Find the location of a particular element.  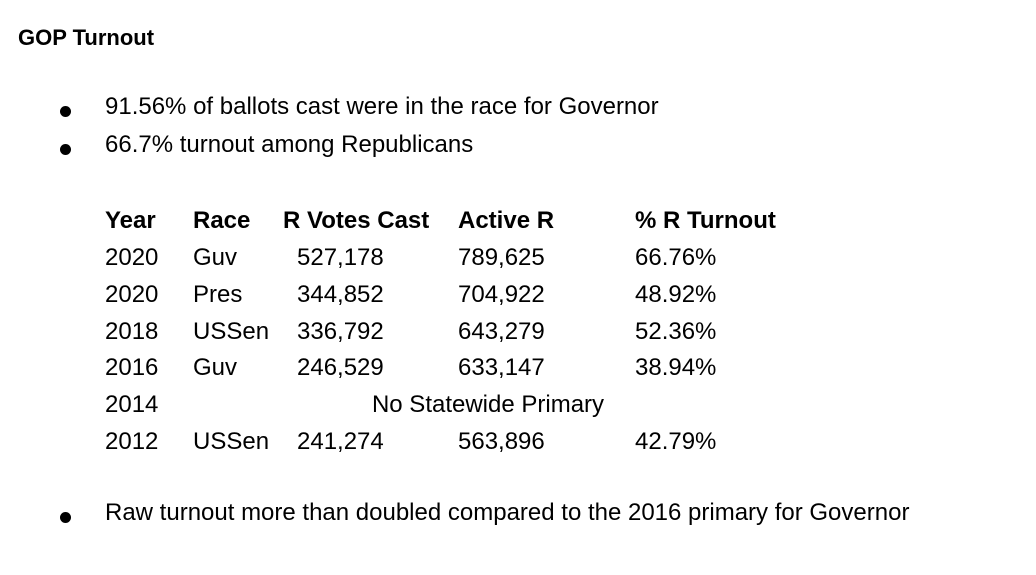

table-header: Active R is located at coordinates (506, 220).